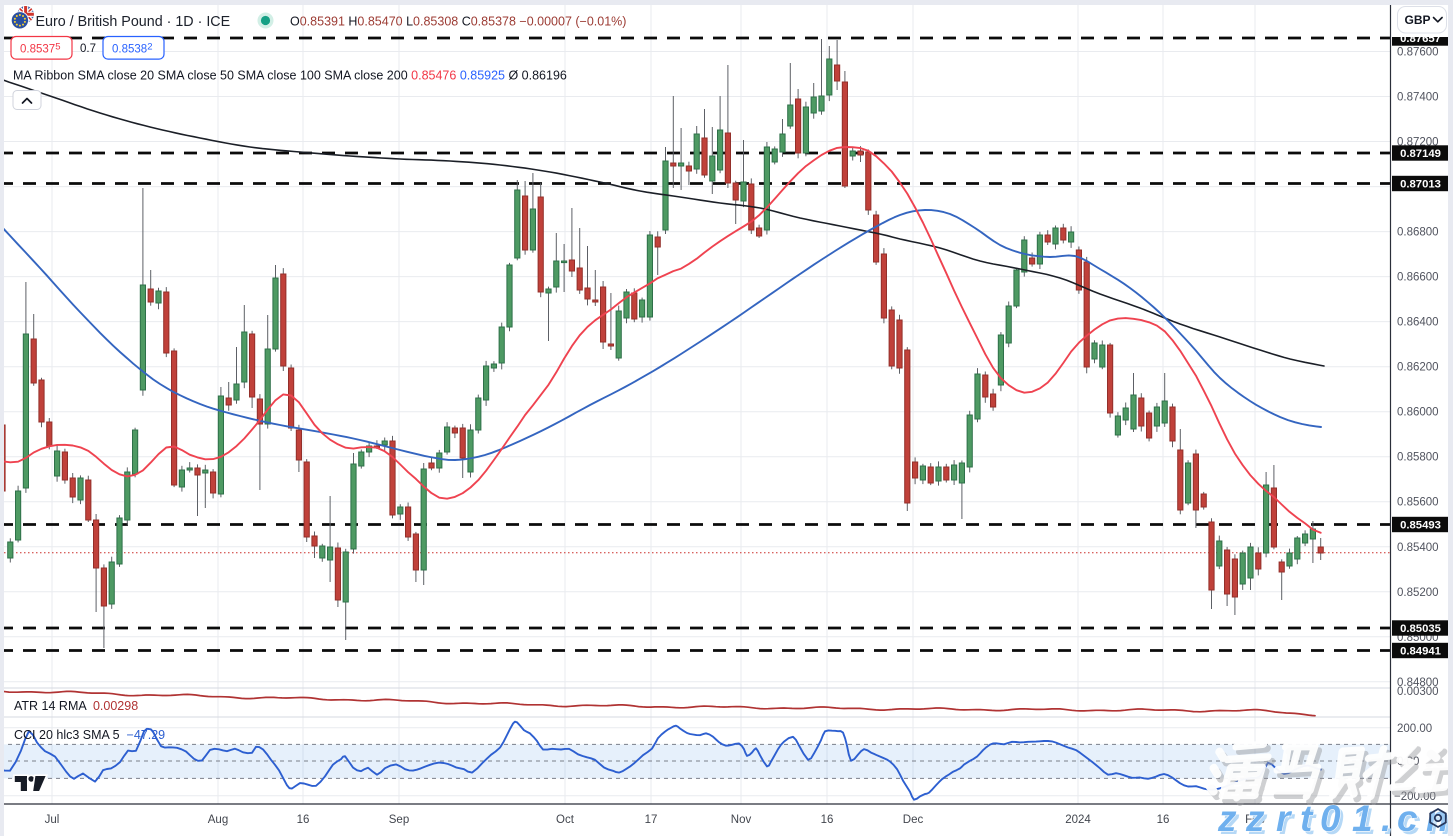  I want to click on svg-text: −200.00, so click(1415, 797).